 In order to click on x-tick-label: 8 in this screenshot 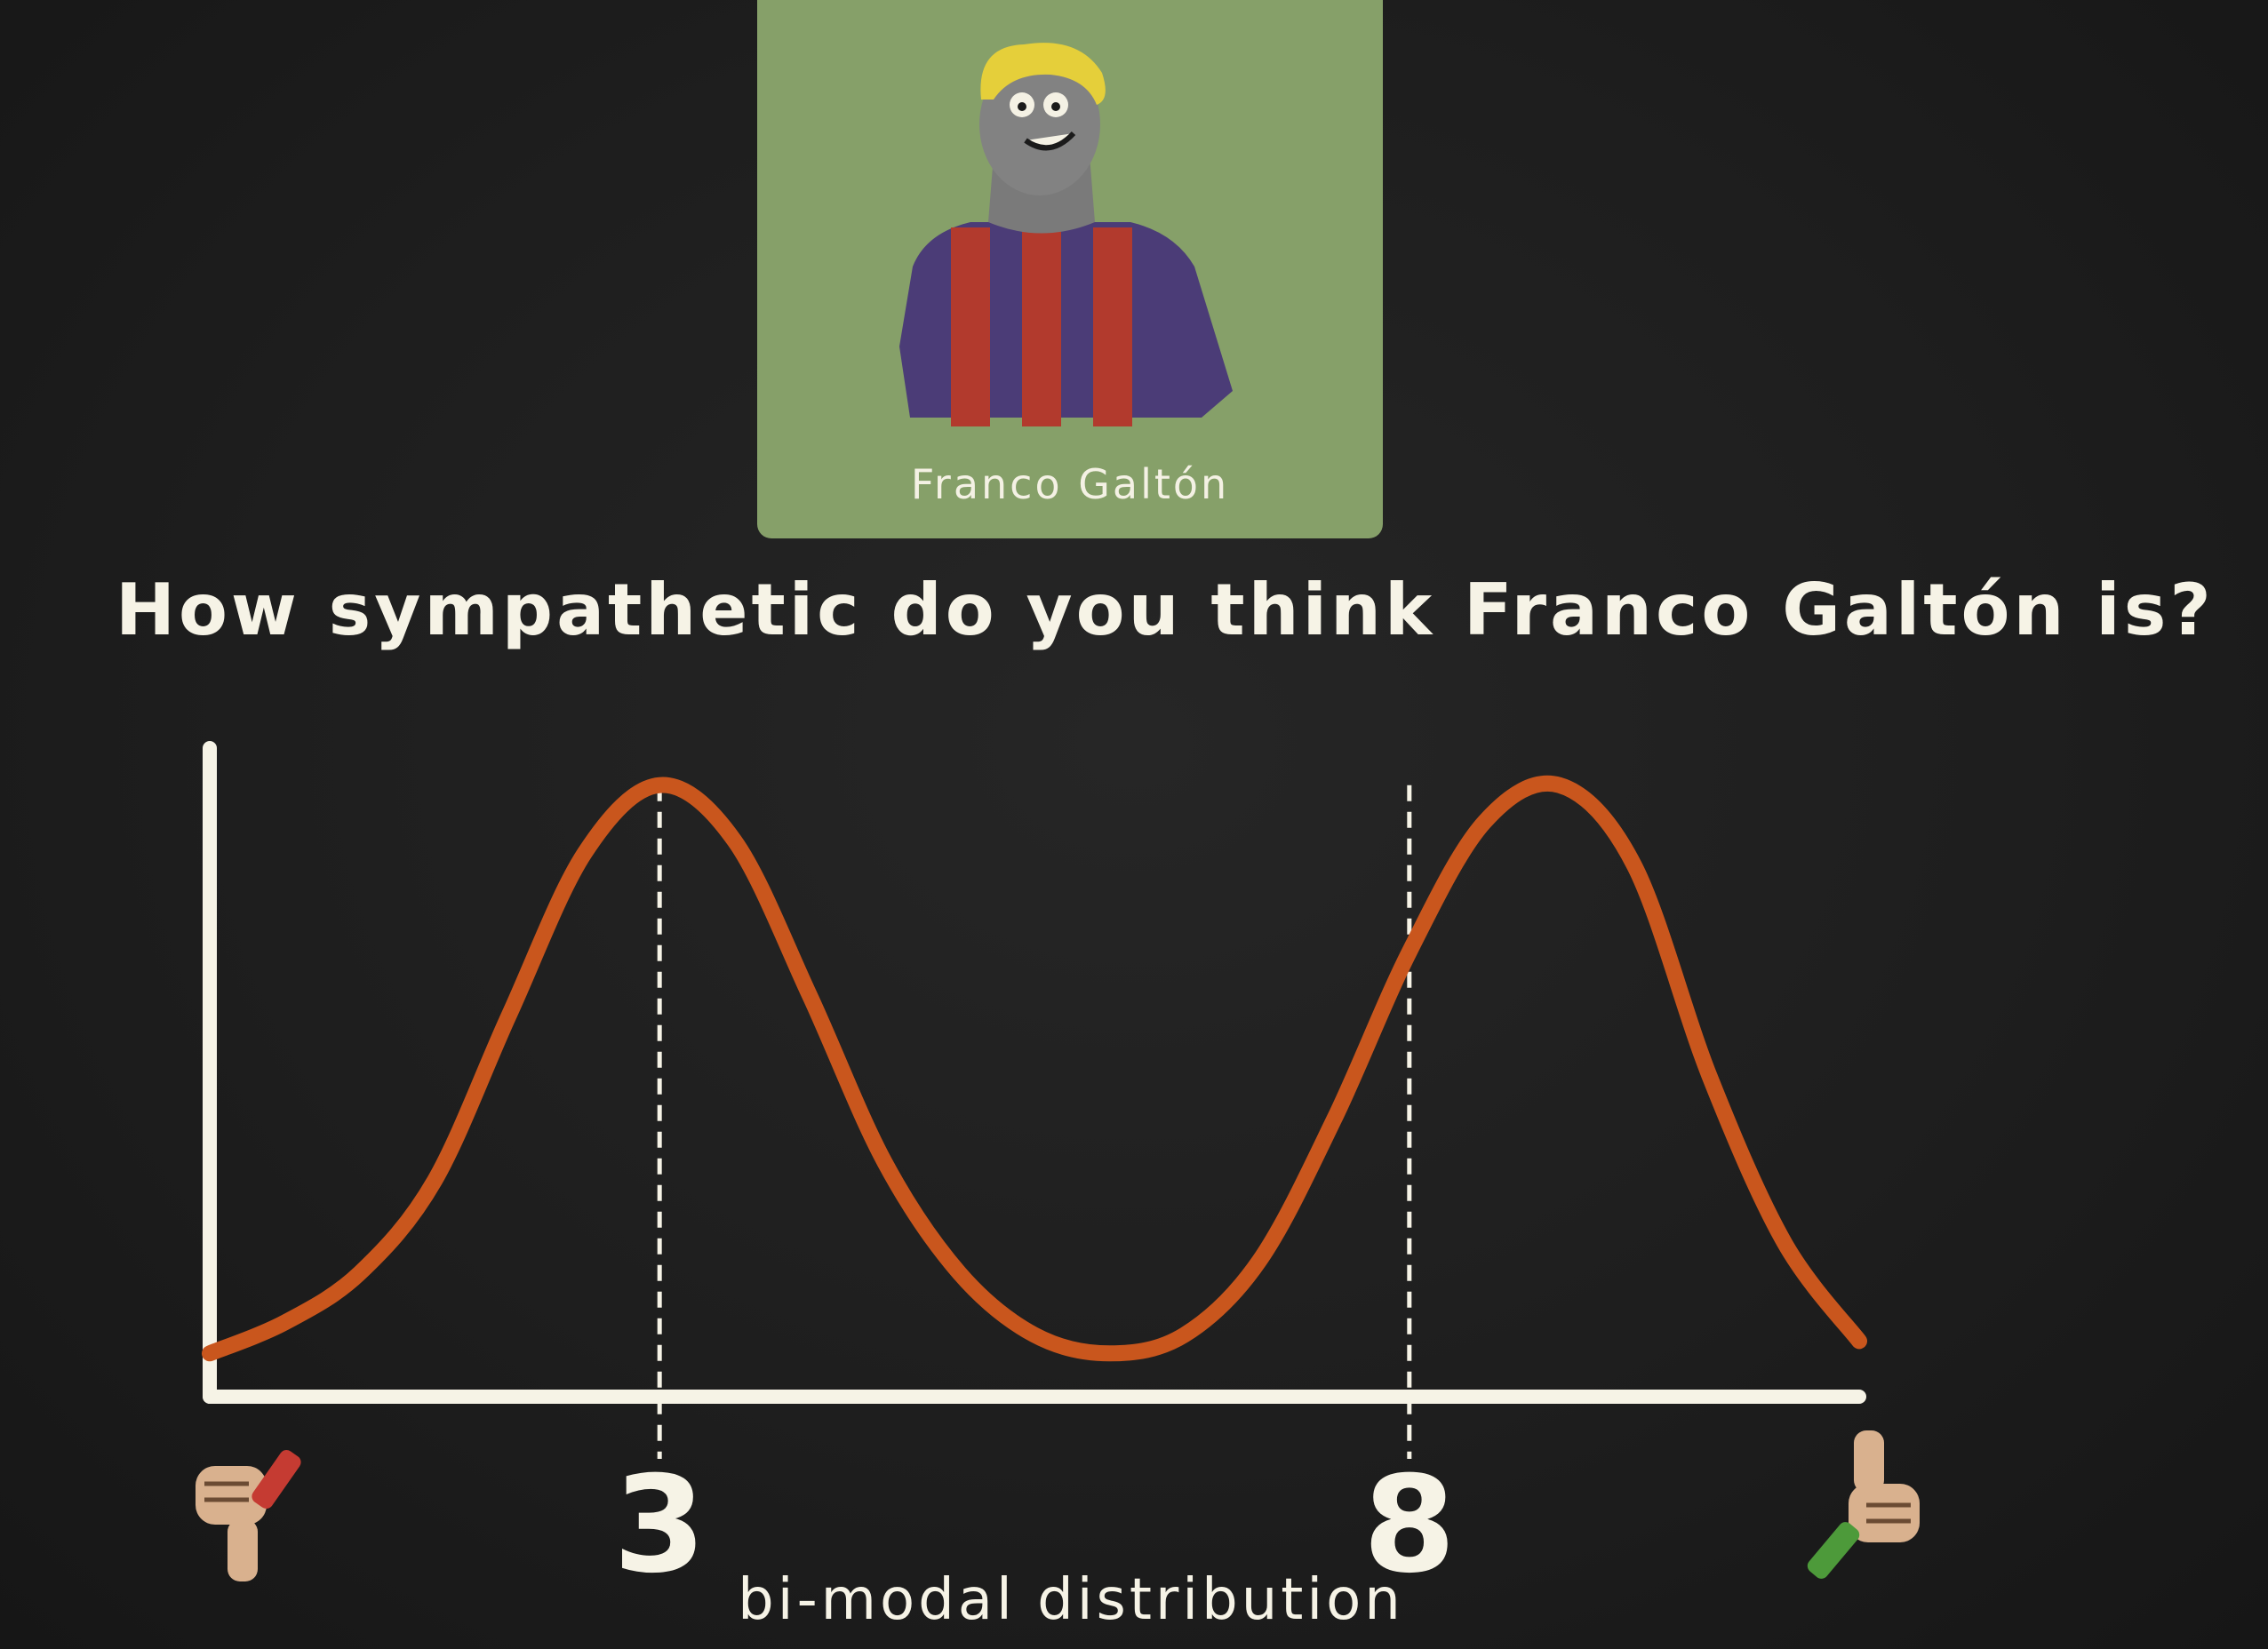, I will do `click(1410, 1525)`.